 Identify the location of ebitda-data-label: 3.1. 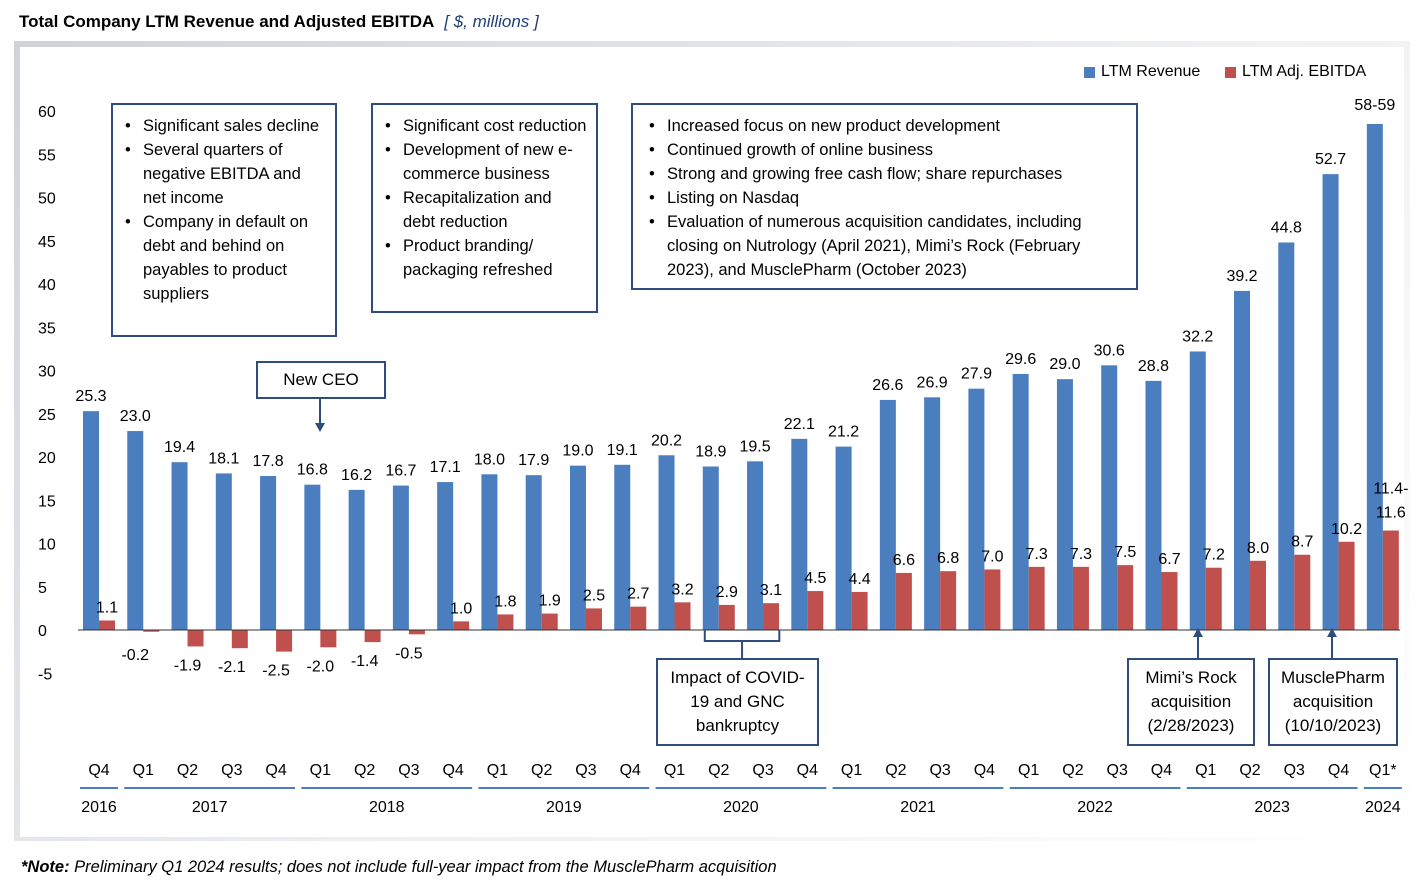
(771, 590).